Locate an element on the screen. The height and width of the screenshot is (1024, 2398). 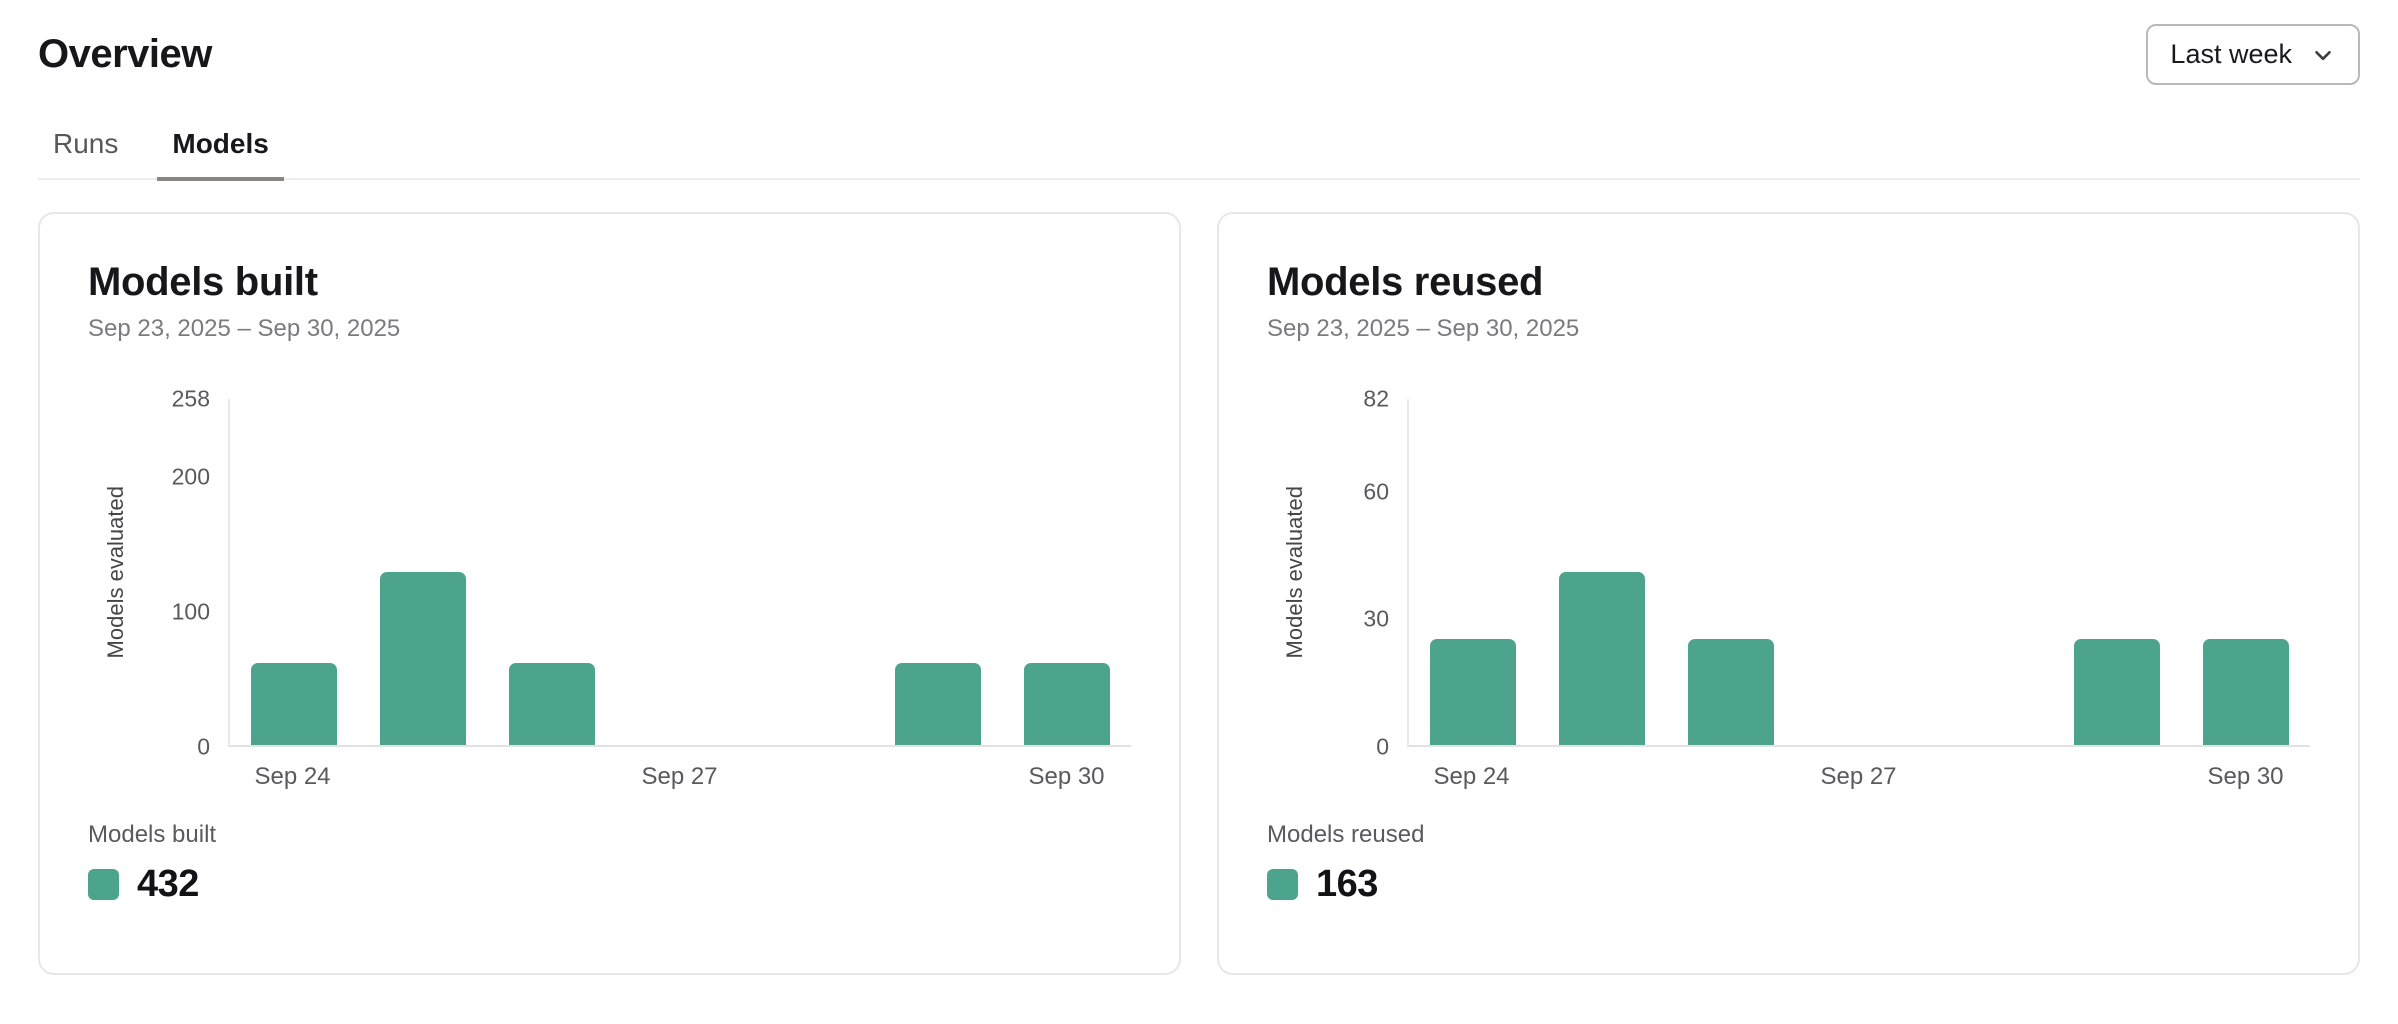
date-range-value: Last week is located at coordinates (2231, 54).